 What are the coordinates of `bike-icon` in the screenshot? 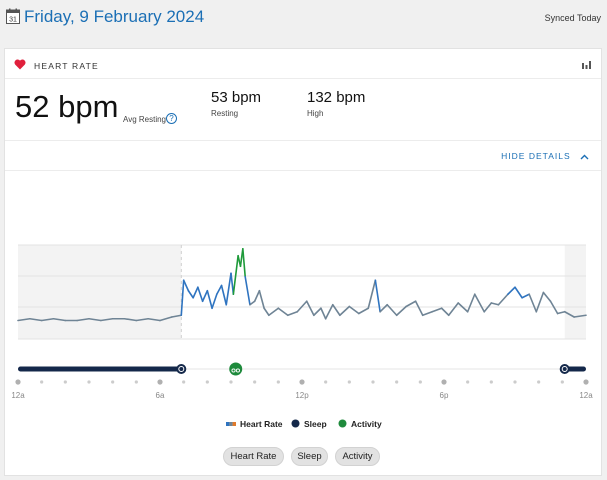 It's located at (236, 369).